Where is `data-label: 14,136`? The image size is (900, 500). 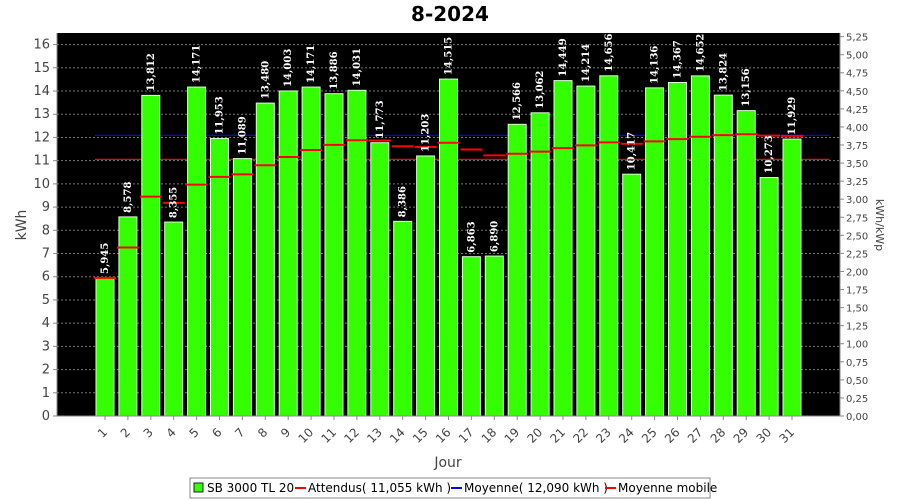
data-label: 14,136 is located at coordinates (655, 65).